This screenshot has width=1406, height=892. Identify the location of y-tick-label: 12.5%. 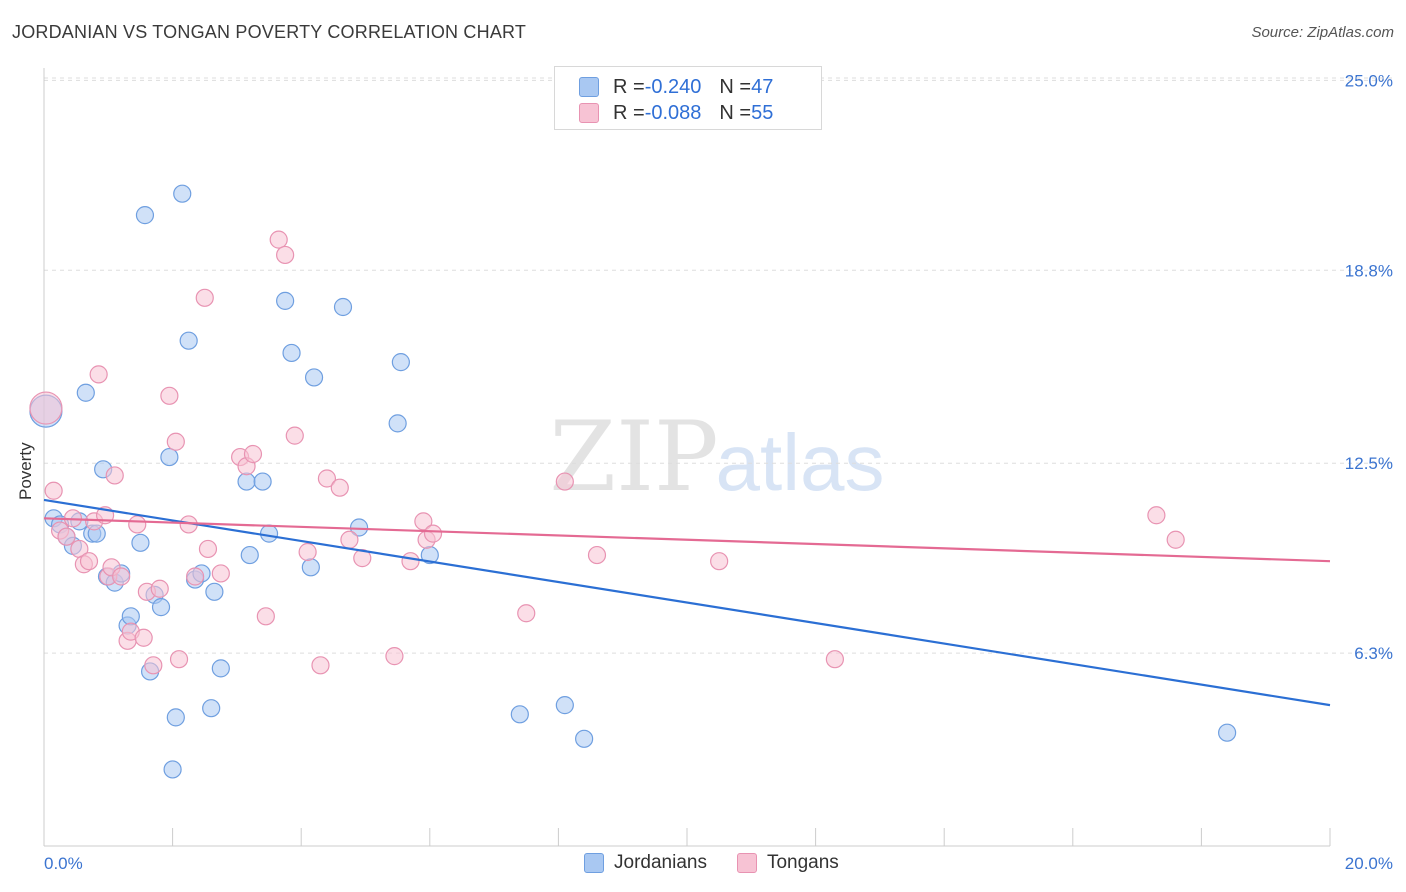
(1369, 463).